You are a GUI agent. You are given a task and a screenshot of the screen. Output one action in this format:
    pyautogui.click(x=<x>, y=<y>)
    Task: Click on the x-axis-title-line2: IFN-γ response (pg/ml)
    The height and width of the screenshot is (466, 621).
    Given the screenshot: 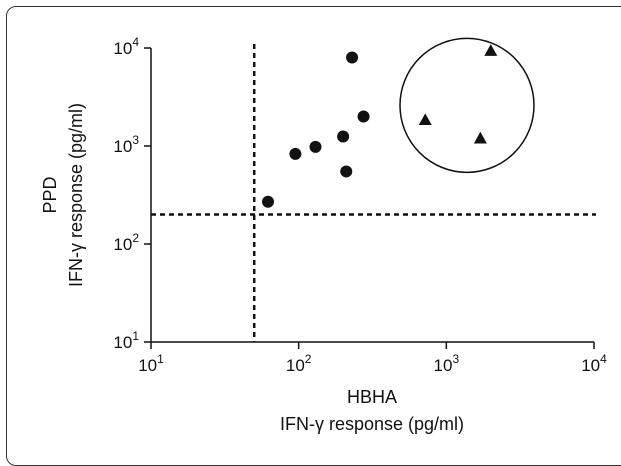 What is the action you would take?
    pyautogui.click(x=372, y=424)
    